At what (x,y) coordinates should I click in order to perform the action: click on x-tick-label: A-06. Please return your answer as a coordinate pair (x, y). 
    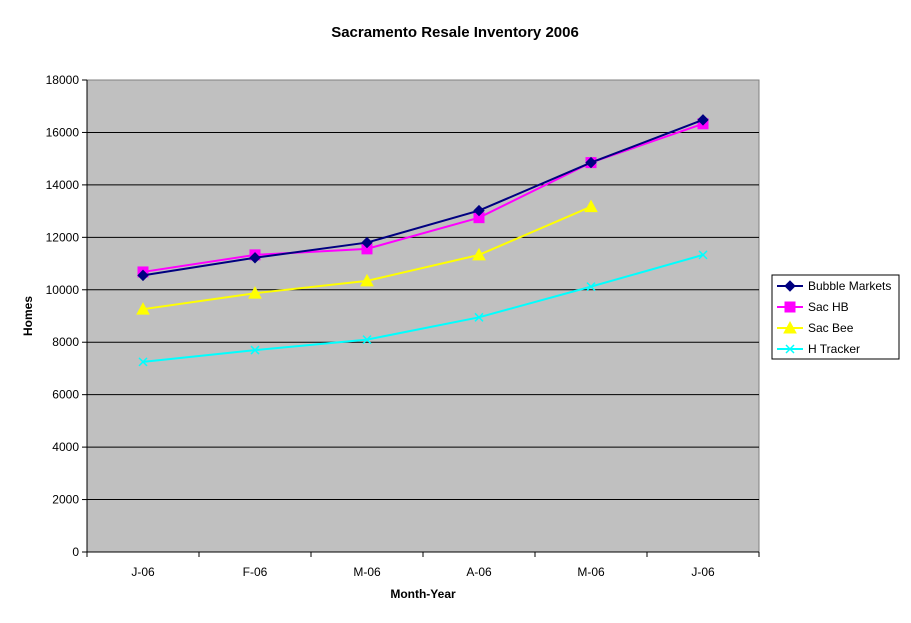
    Looking at the image, I should click on (479, 572).